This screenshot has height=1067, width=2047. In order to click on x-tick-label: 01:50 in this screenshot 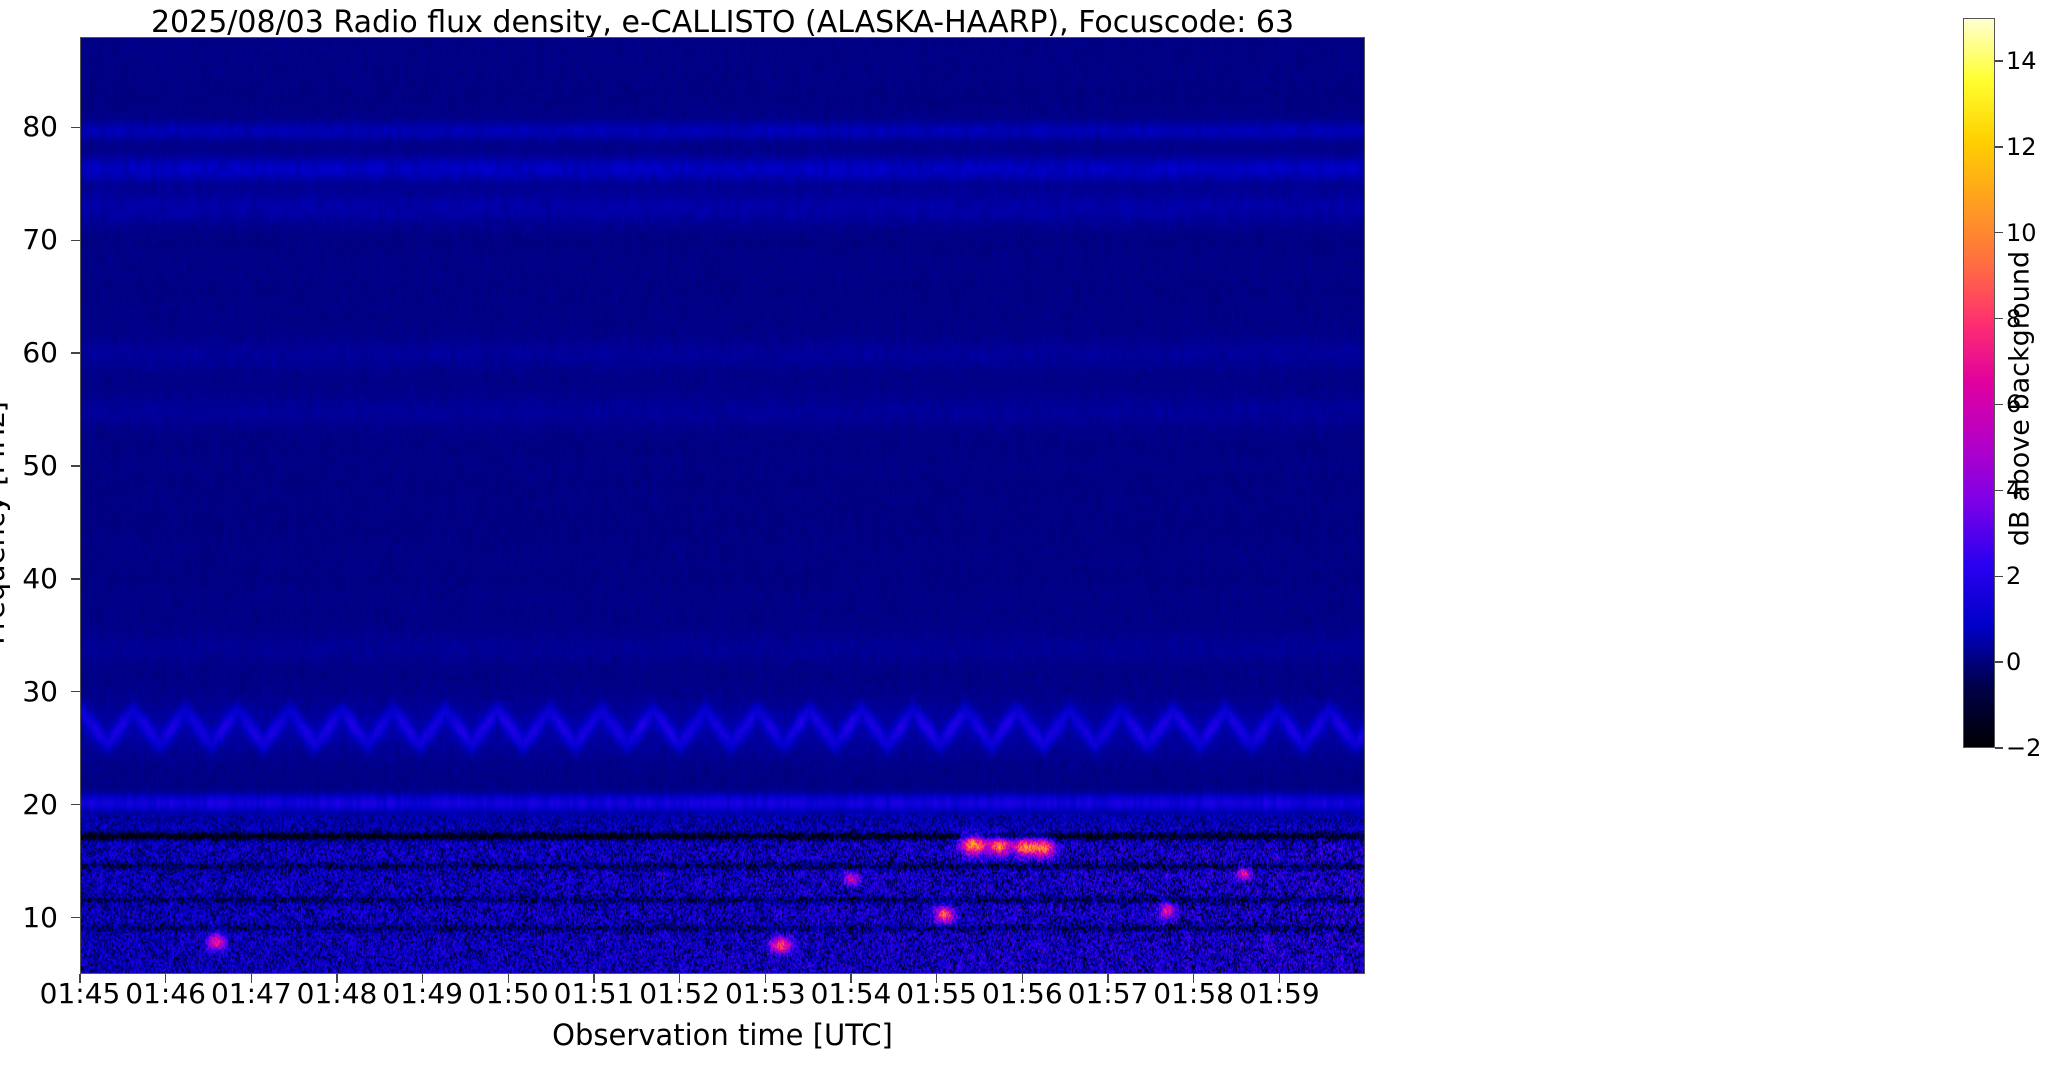, I will do `click(508, 993)`.